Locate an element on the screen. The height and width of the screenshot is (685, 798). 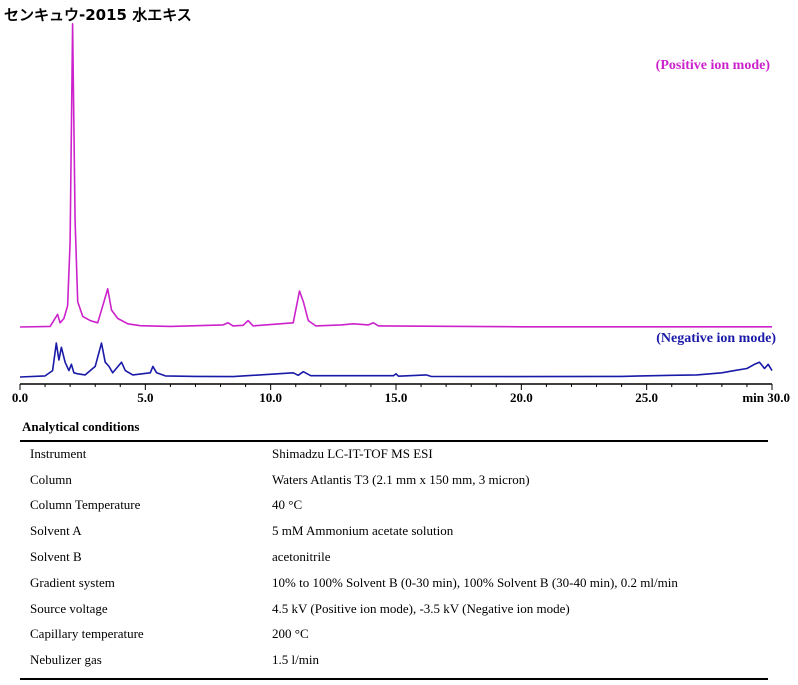
conditions-heading: Analytical conditions is located at coordinates (81, 426).